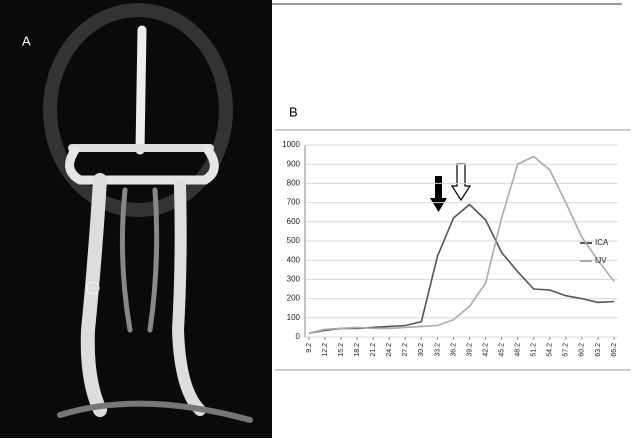 This screenshot has height=443, width=639. What do you see at coordinates (293, 111) in the screenshot?
I see `panel-label: B` at bounding box center [293, 111].